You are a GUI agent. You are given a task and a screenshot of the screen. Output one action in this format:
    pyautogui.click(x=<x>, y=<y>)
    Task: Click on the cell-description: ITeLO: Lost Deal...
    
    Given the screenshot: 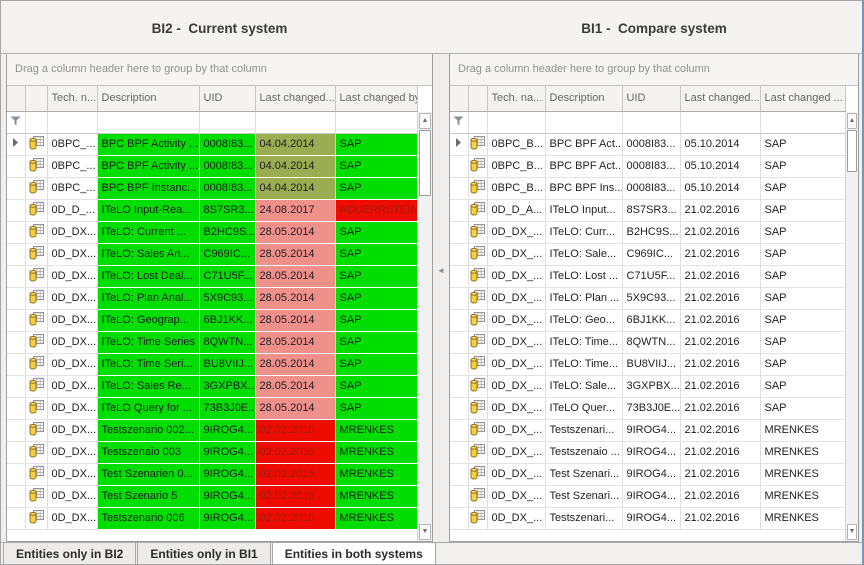 What is the action you would take?
    pyautogui.click(x=148, y=276)
    